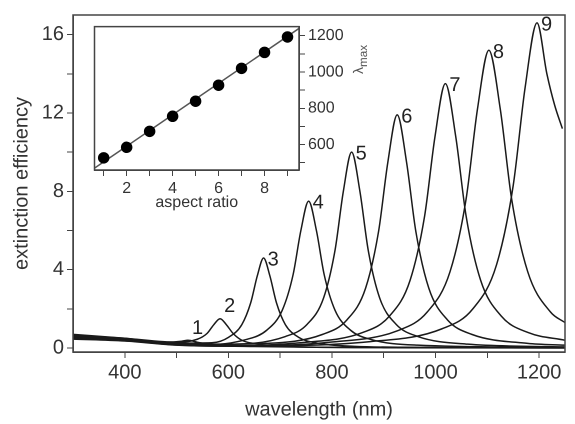 This screenshot has height=424, width=575. What do you see at coordinates (58, 269) in the screenshot?
I see `y-tick-label: 4` at bounding box center [58, 269].